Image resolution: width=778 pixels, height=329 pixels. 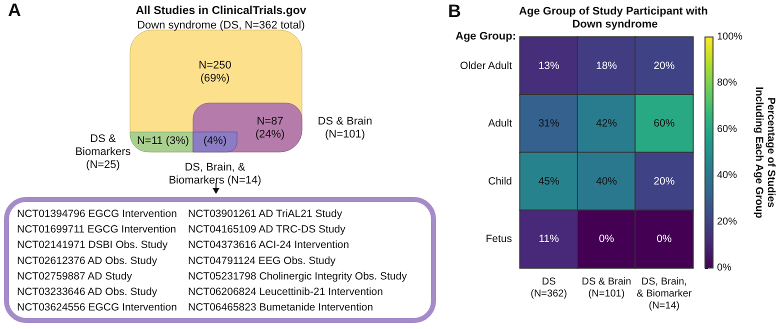 What do you see at coordinates (215, 72) in the screenshot?
I see `text: N=250 (69%)` at bounding box center [215, 72].